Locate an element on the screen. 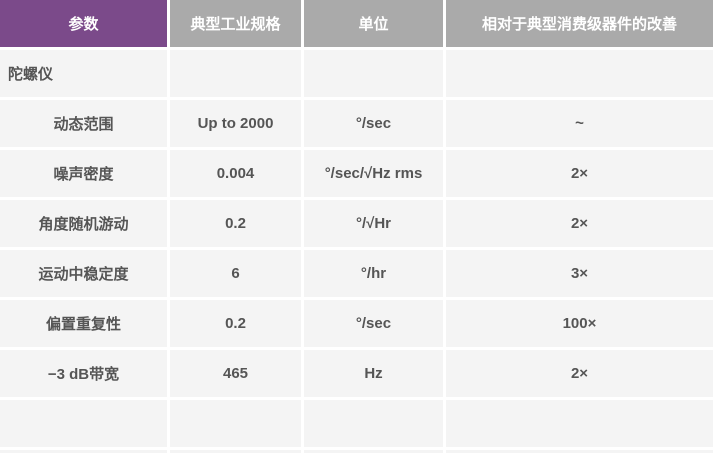 The image size is (713, 453). table-cell-param: 运动中稳定度 is located at coordinates (83, 273).